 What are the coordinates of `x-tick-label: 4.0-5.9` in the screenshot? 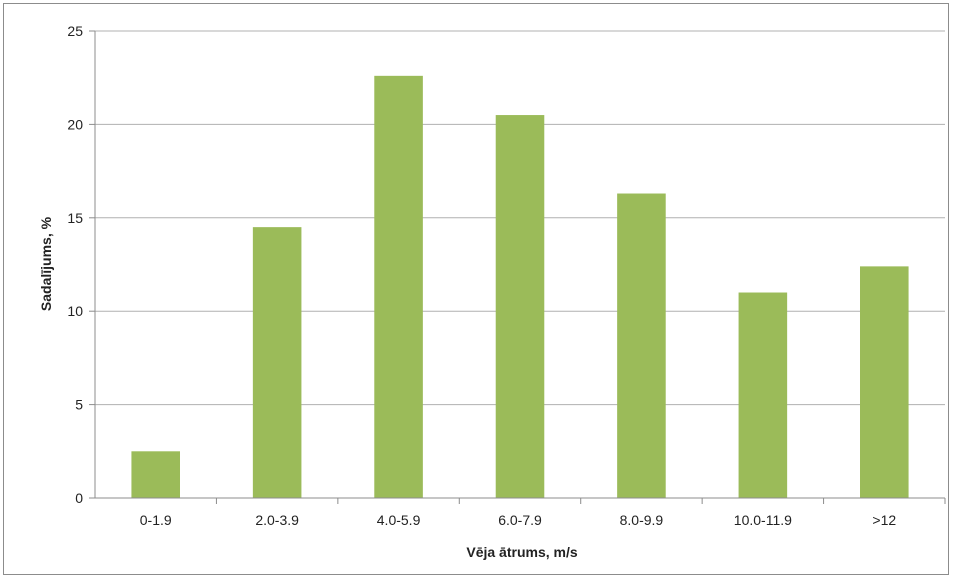 It's located at (399, 520).